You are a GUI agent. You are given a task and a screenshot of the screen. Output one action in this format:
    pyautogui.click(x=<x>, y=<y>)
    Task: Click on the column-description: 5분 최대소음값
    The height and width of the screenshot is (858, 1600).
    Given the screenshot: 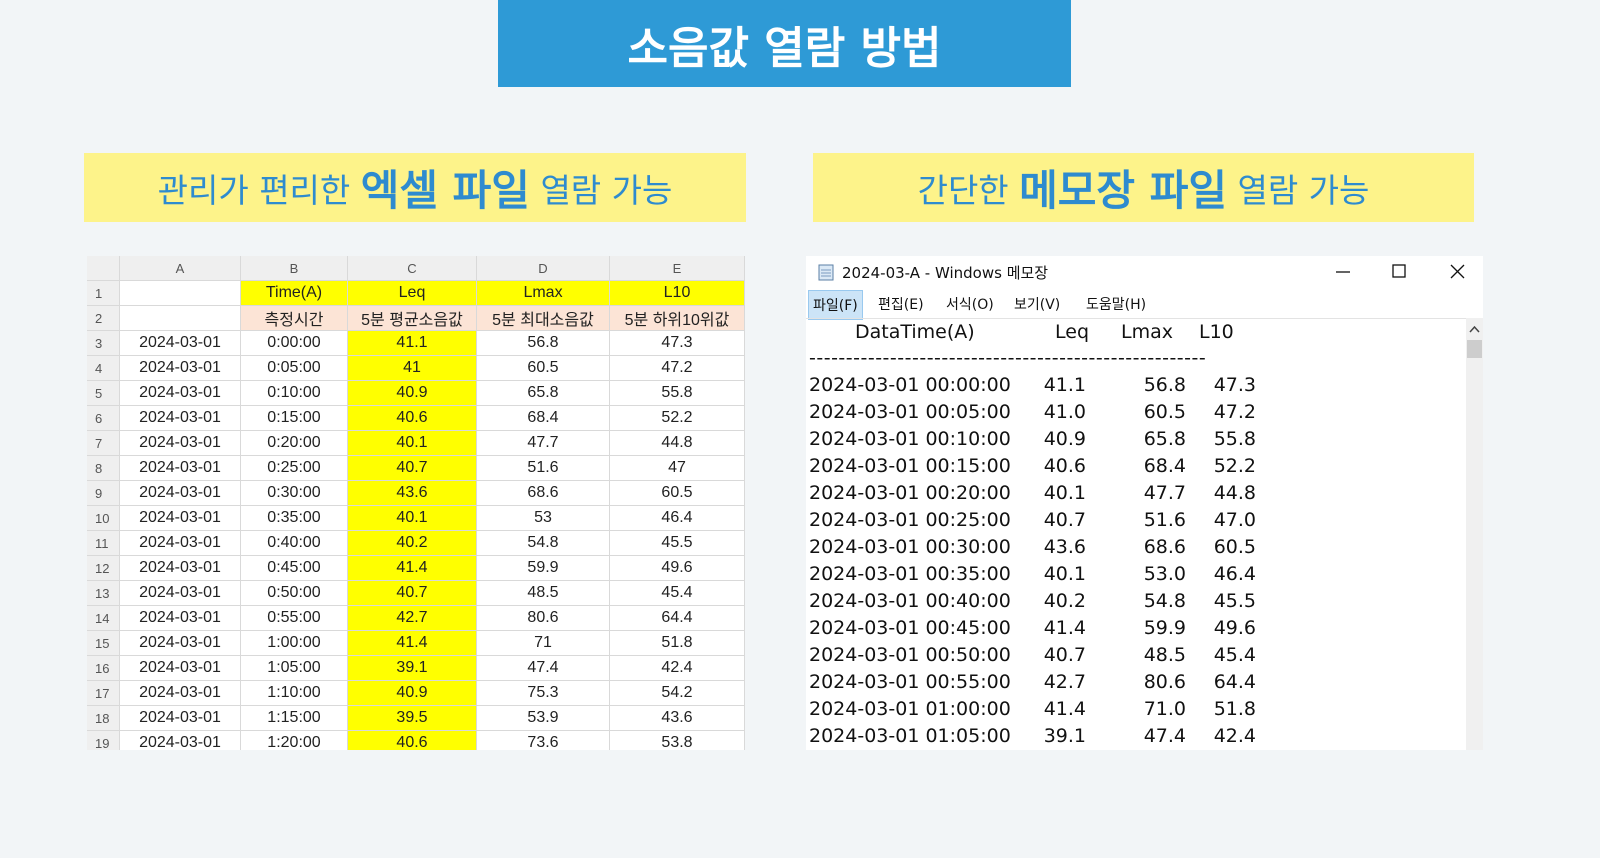 What is the action you would take?
    pyautogui.click(x=543, y=318)
    